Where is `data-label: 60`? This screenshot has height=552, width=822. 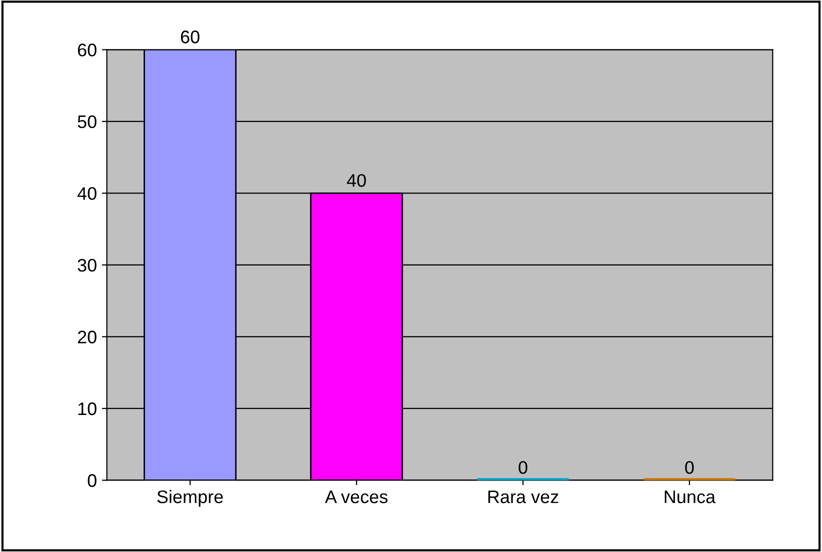
data-label: 60 is located at coordinates (190, 37).